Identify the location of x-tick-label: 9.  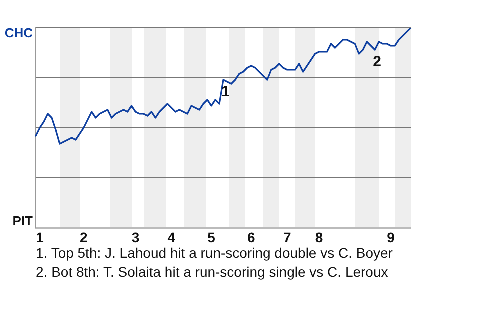
(391, 237).